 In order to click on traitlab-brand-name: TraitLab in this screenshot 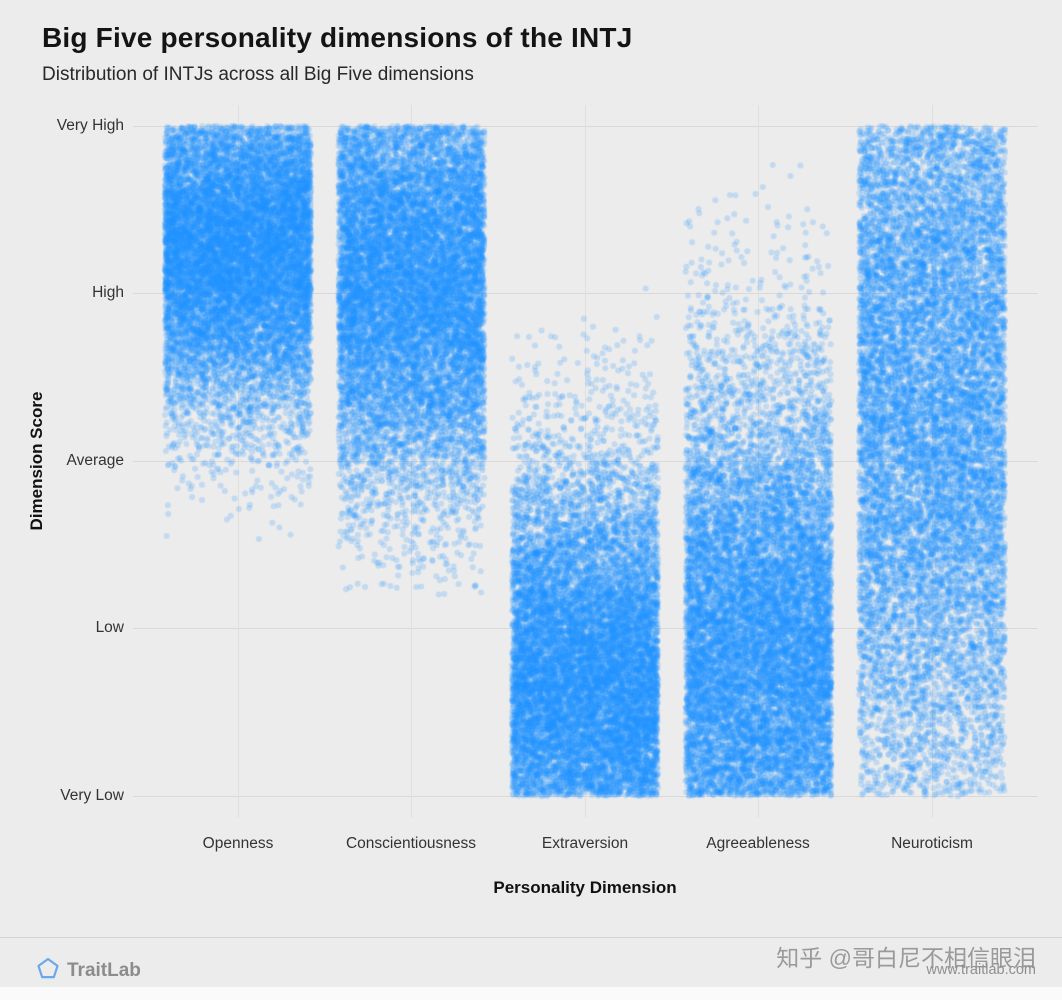, I will do `click(104, 970)`.